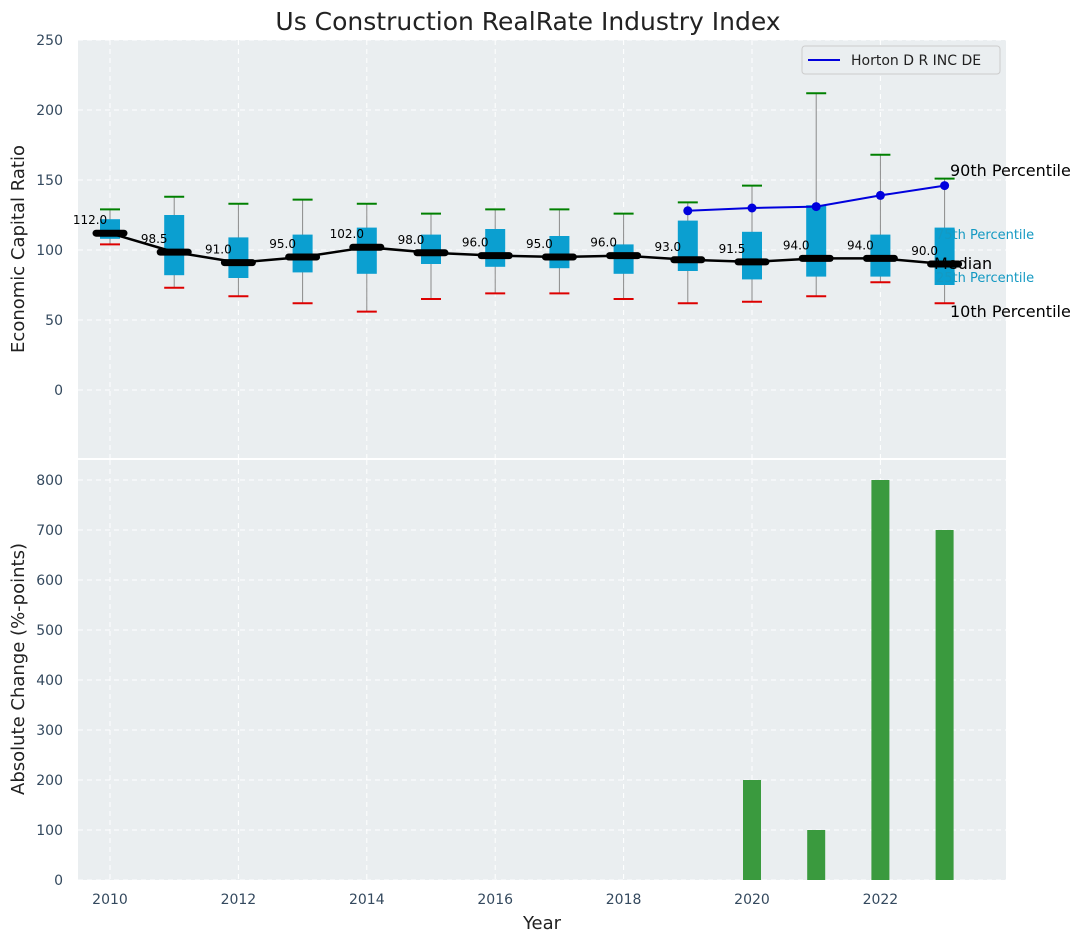  What do you see at coordinates (49, 781) in the screenshot?
I see `bottom-y-tick-label: 200` at bounding box center [49, 781].